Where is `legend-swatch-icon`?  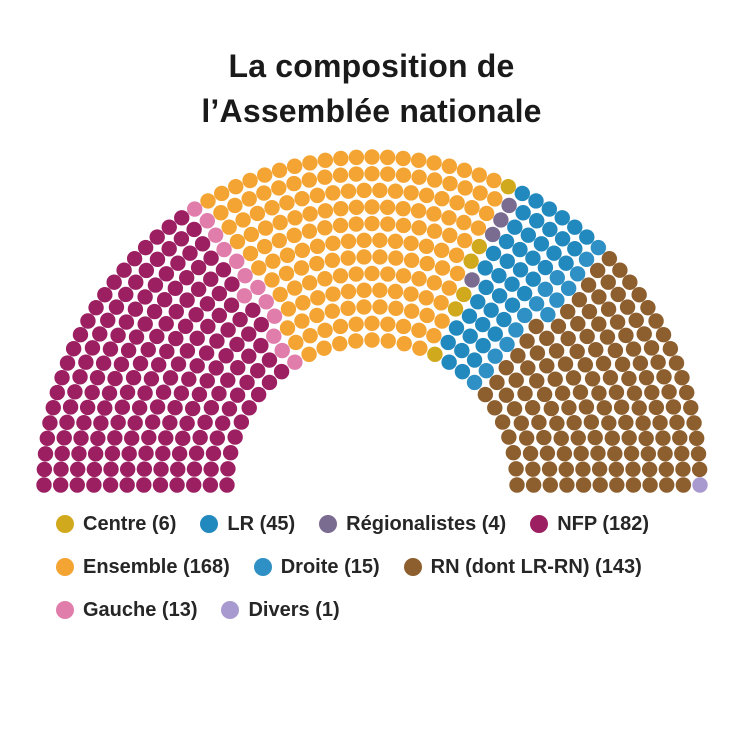 legend-swatch-icon is located at coordinates (65, 610).